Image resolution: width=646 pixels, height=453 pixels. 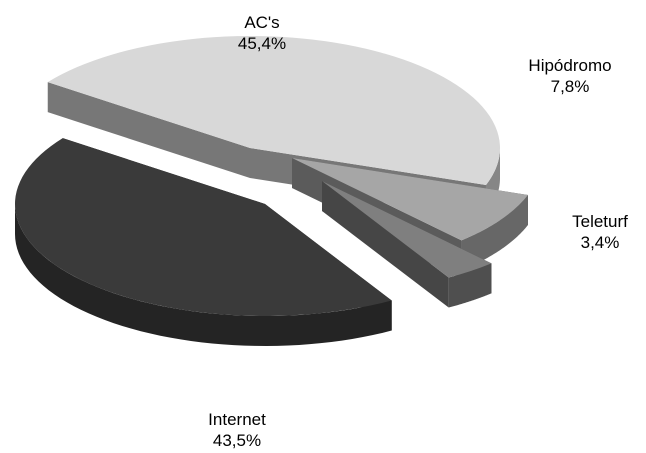 I want to click on slice-label-internet: Internet 43,5%, so click(x=237, y=430).